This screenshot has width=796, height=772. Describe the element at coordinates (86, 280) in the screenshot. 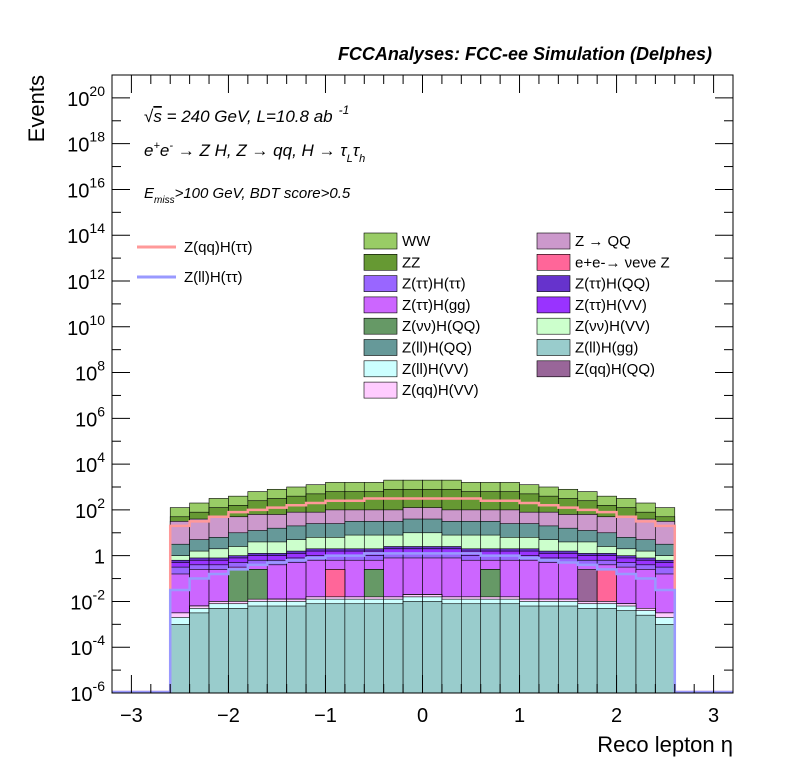

I see `y-tick-label: 10¹²` at that location.